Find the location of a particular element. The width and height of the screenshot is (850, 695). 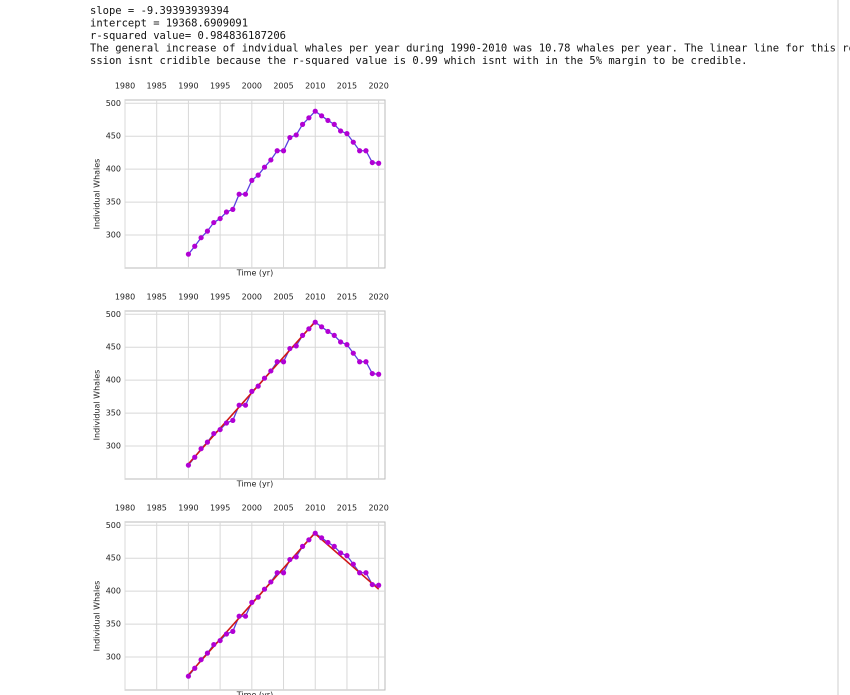

y-tick-label: 300 is located at coordinates (113, 446).